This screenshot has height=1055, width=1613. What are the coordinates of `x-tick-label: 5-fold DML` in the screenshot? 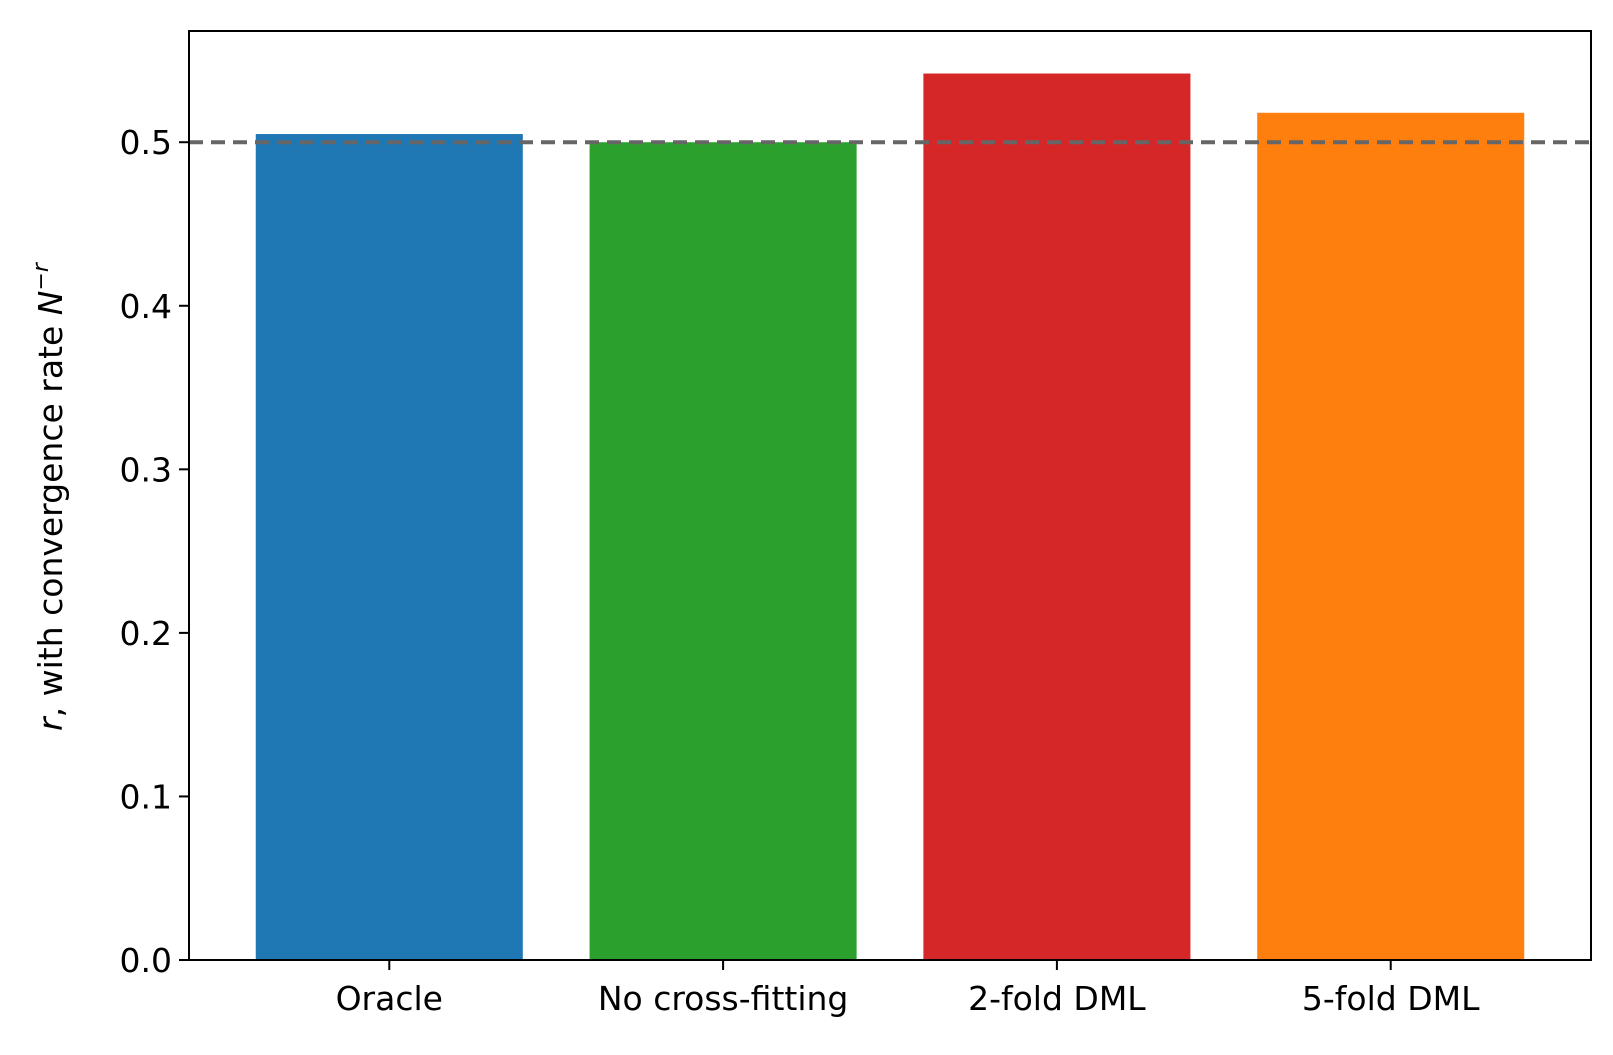 It's located at (1391, 998).